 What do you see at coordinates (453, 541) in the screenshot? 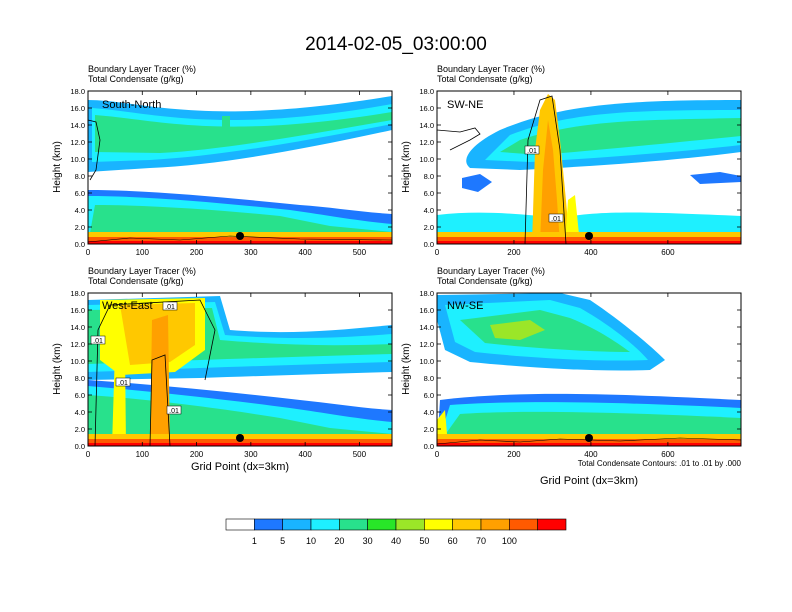
I see `colorbar-label: 60` at bounding box center [453, 541].